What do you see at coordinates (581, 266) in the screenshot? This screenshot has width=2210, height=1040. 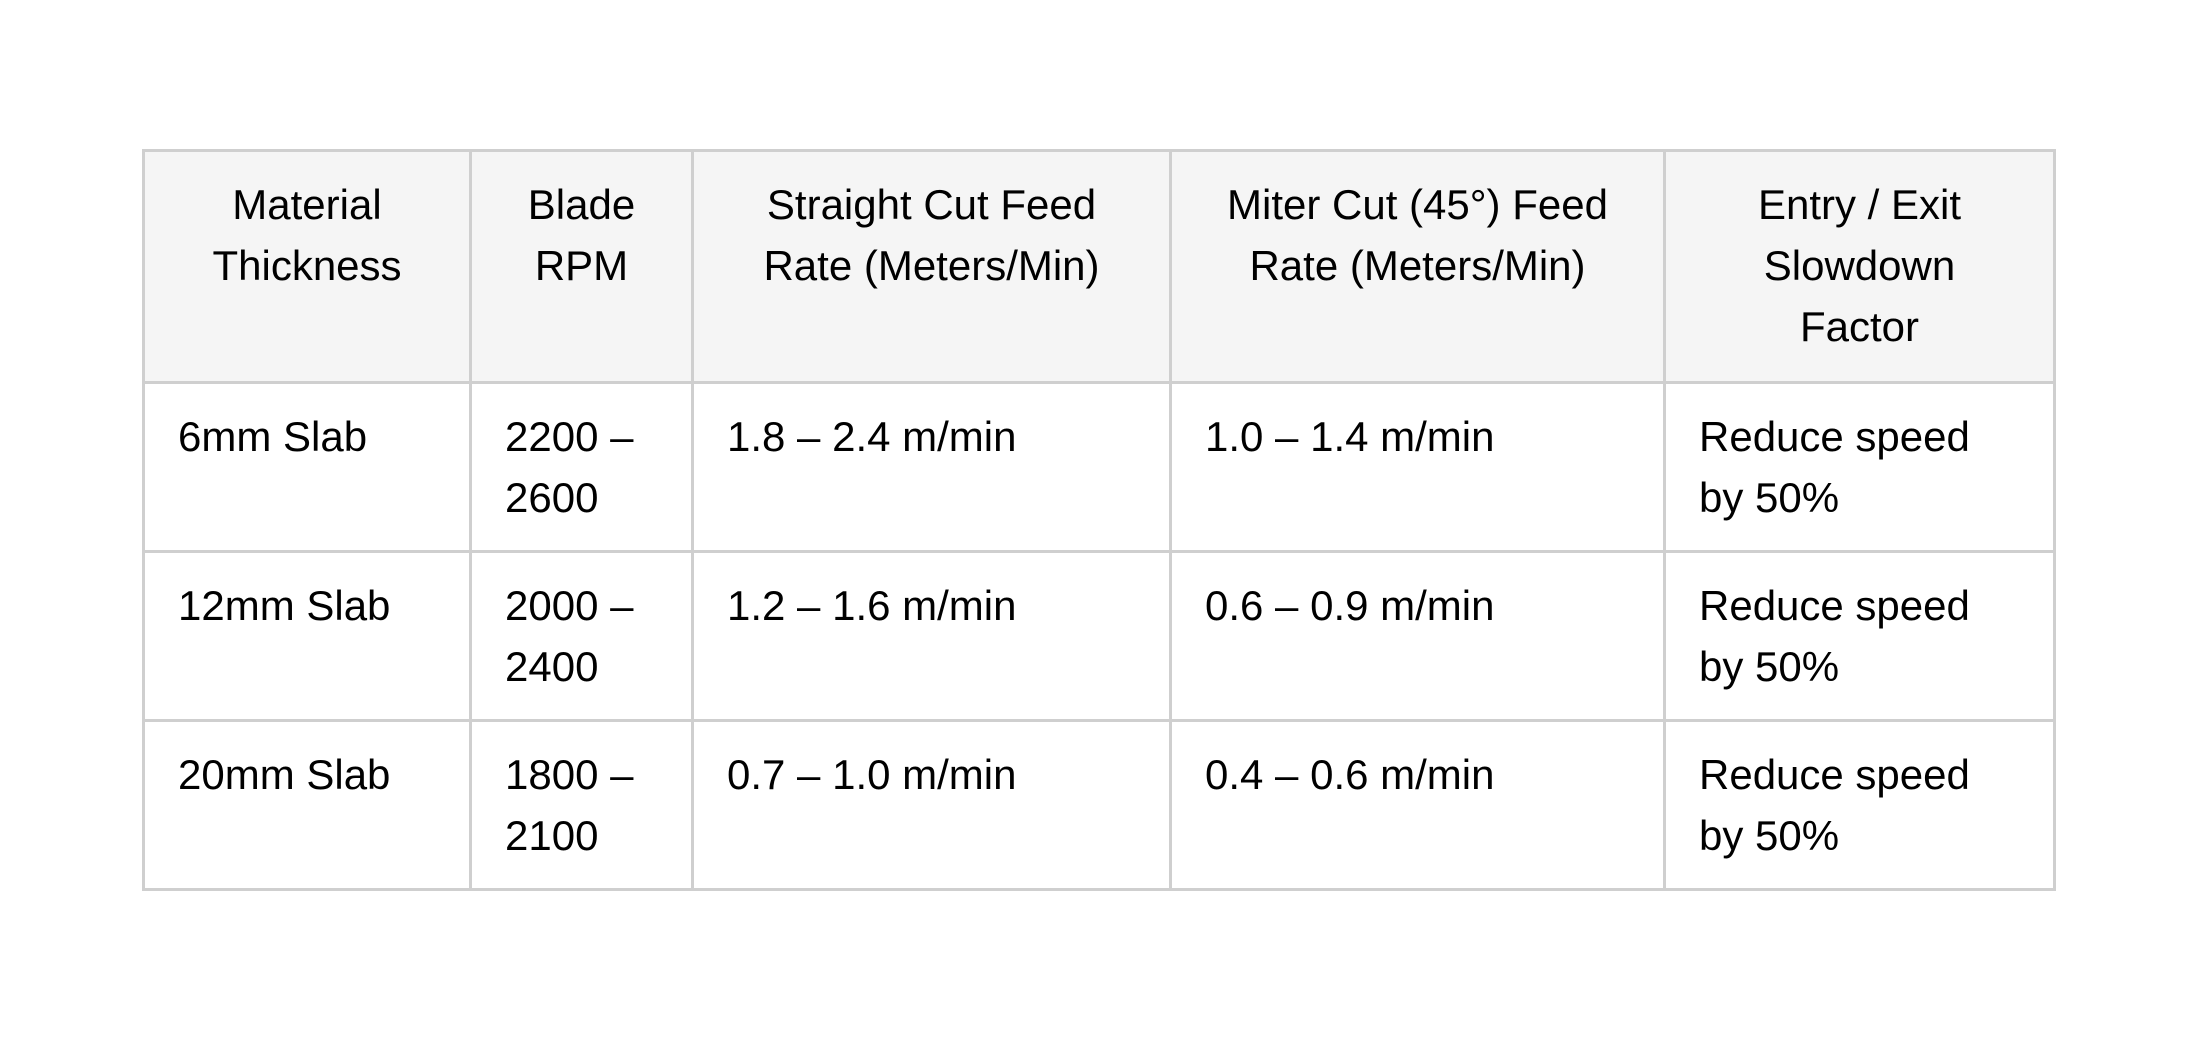 I see `header-cell: Blade RPM` at bounding box center [581, 266].